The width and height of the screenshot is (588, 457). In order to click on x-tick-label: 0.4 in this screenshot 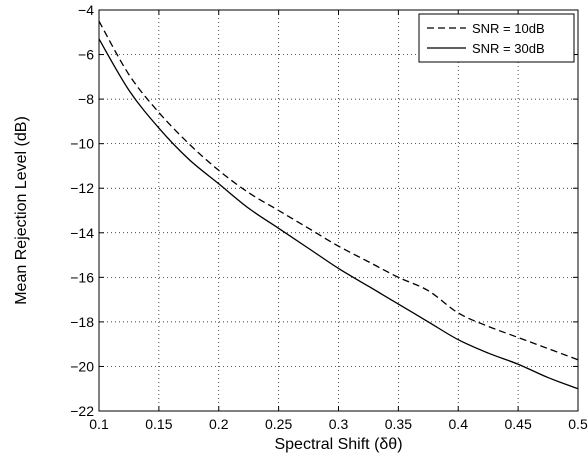, I will do `click(459, 424)`.